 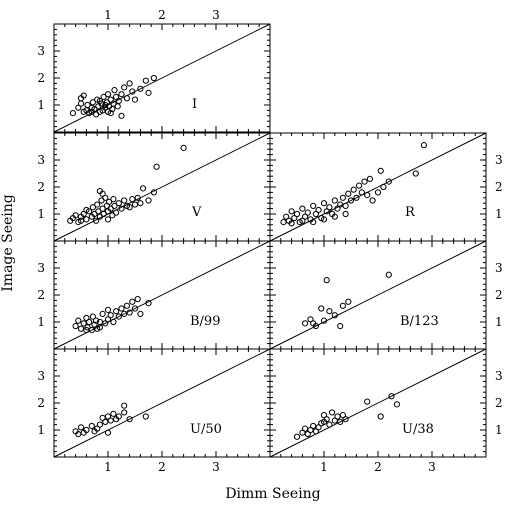 I want to click on panel-label-U38: U/38, so click(x=418, y=429).